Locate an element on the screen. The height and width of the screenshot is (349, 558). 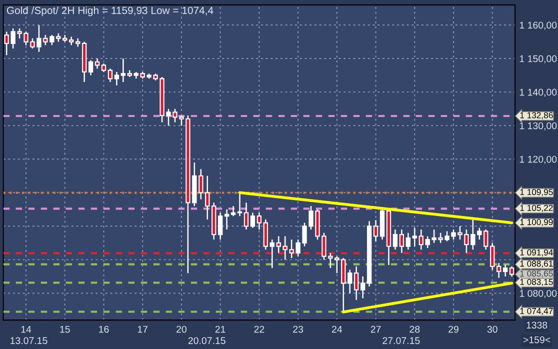
text: 27.07.15 is located at coordinates (401, 340).